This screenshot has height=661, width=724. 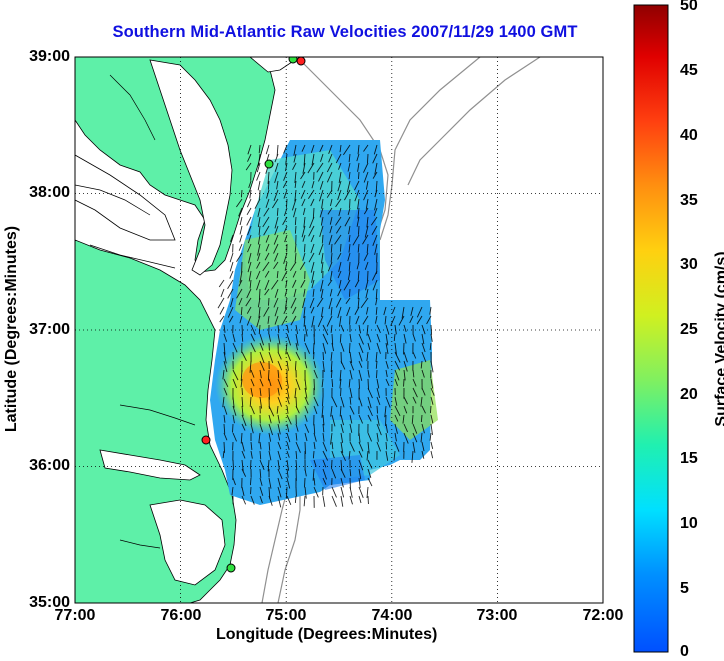 What do you see at coordinates (684, 652) in the screenshot?
I see `colorbar-tick: 0` at bounding box center [684, 652].